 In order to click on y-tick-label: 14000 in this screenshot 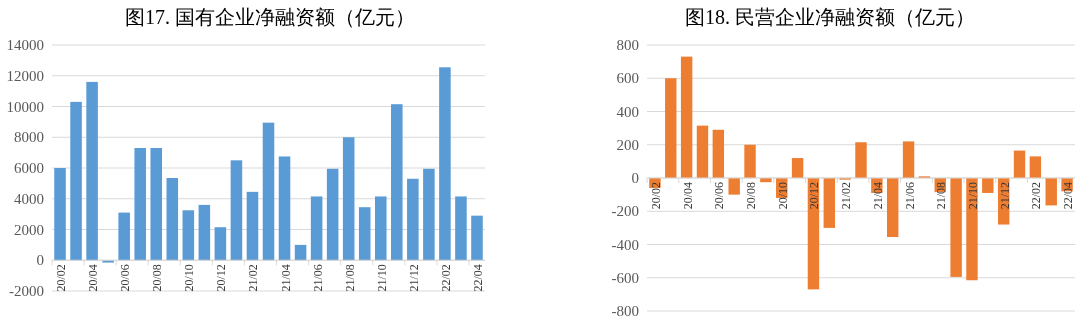, I will do `click(25, 45)`.